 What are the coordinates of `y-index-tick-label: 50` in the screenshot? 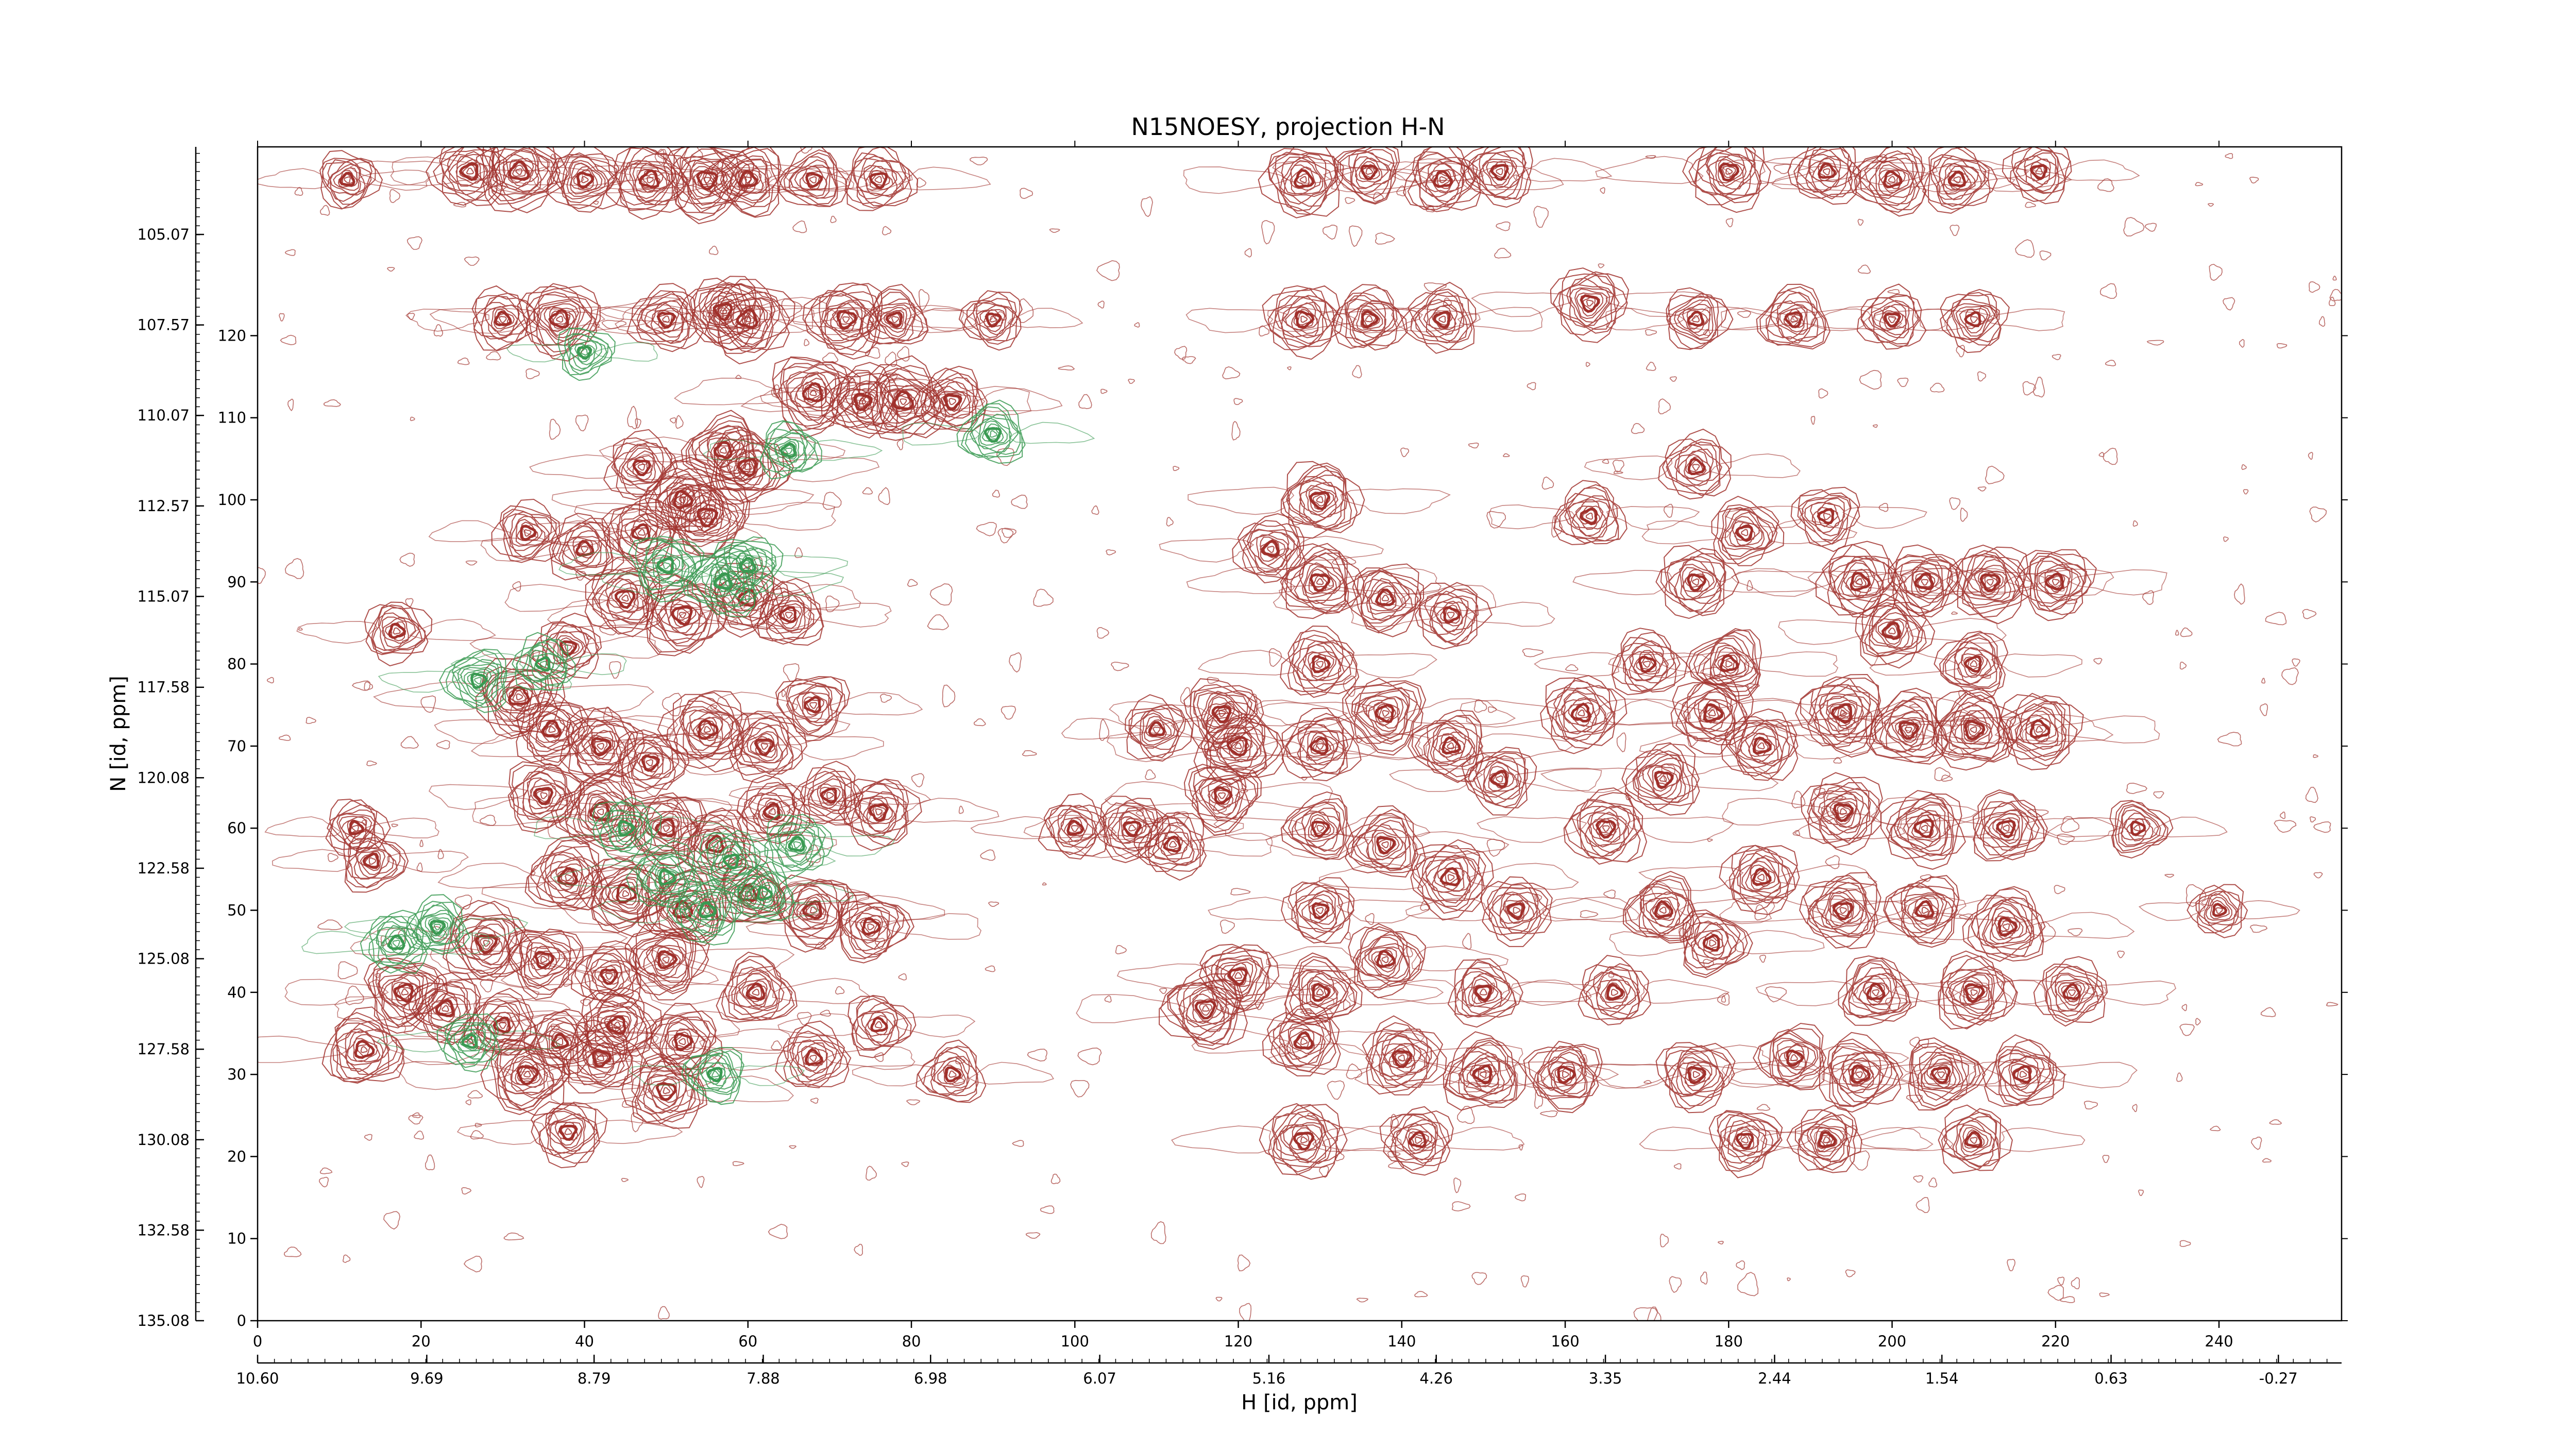 It's located at (236, 910).